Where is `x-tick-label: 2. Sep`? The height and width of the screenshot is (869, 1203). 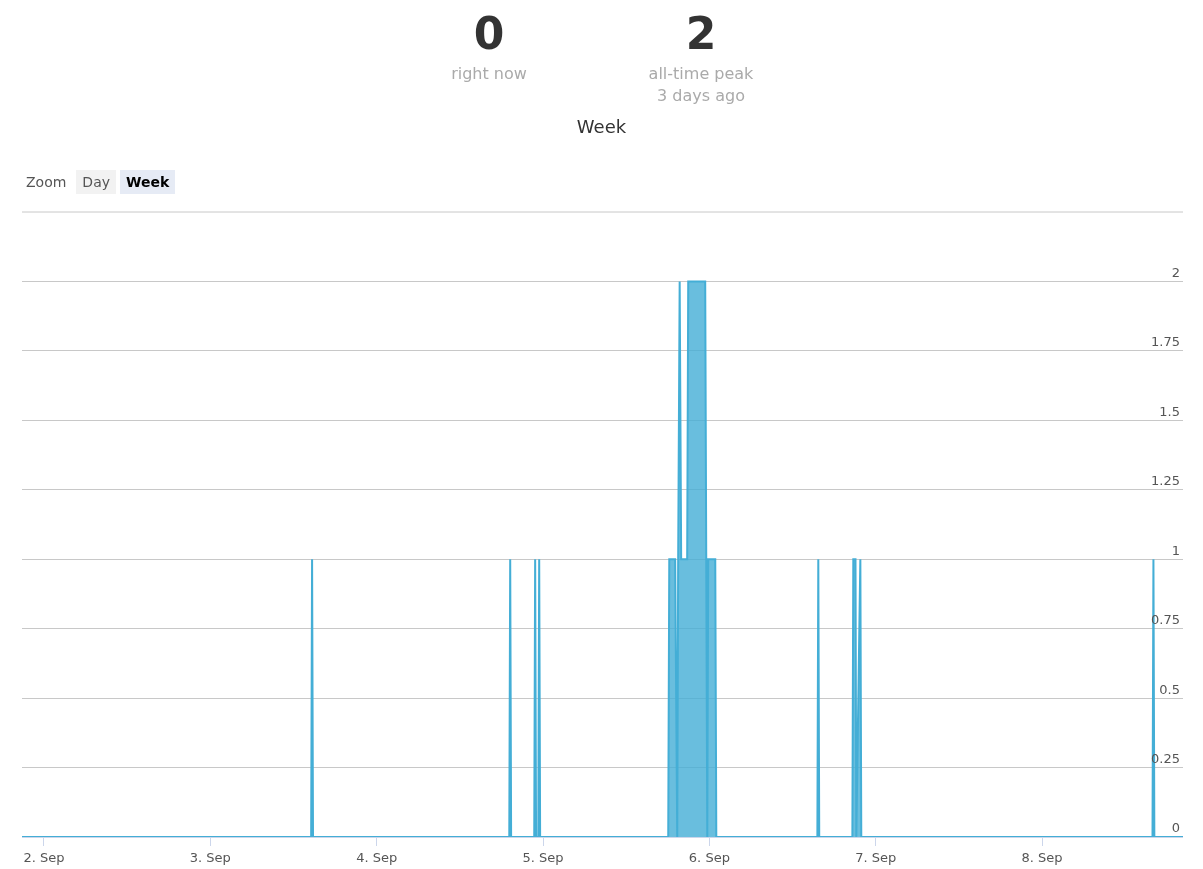 x-tick-label: 2. Sep is located at coordinates (44, 857).